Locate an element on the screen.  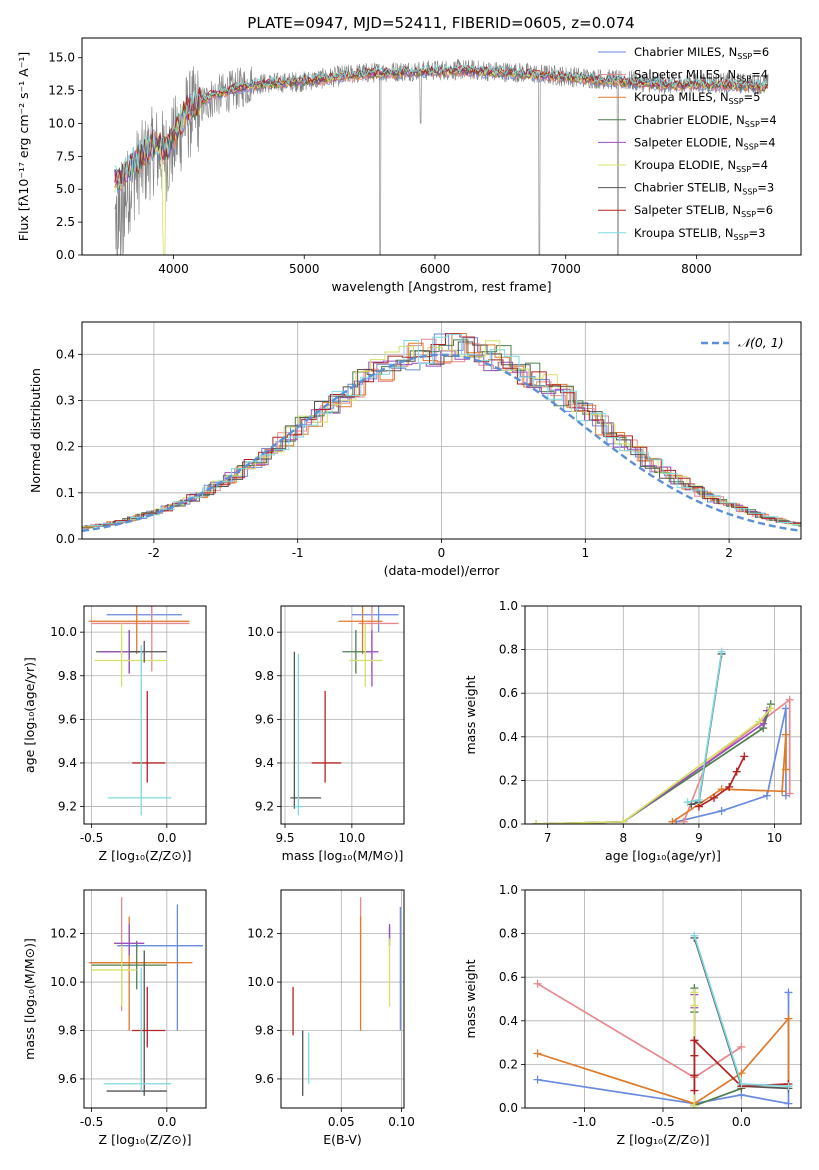
y-tick-label: 0.3 is located at coordinates (65, 400).